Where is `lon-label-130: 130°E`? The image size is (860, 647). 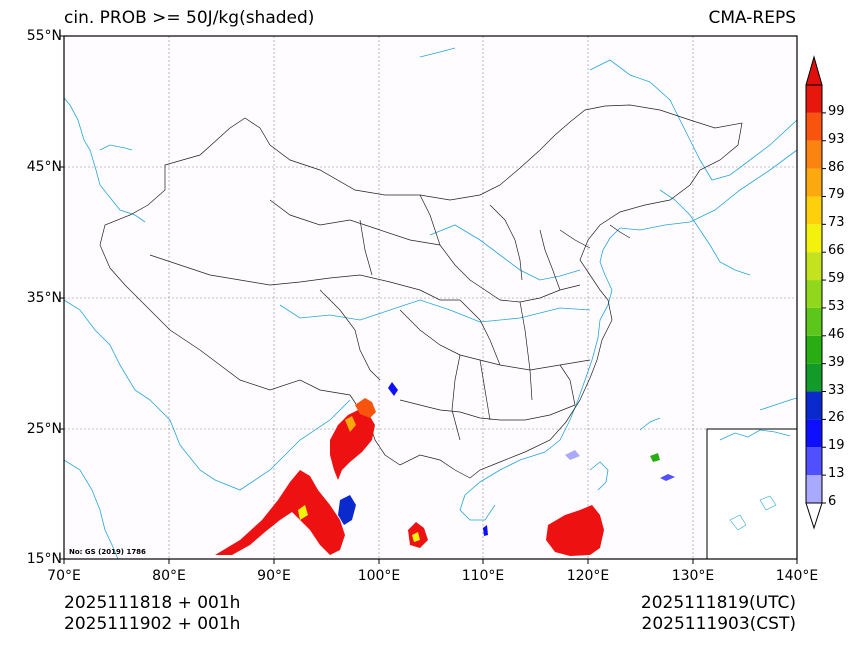 lon-label-130: 130°E is located at coordinates (693, 576).